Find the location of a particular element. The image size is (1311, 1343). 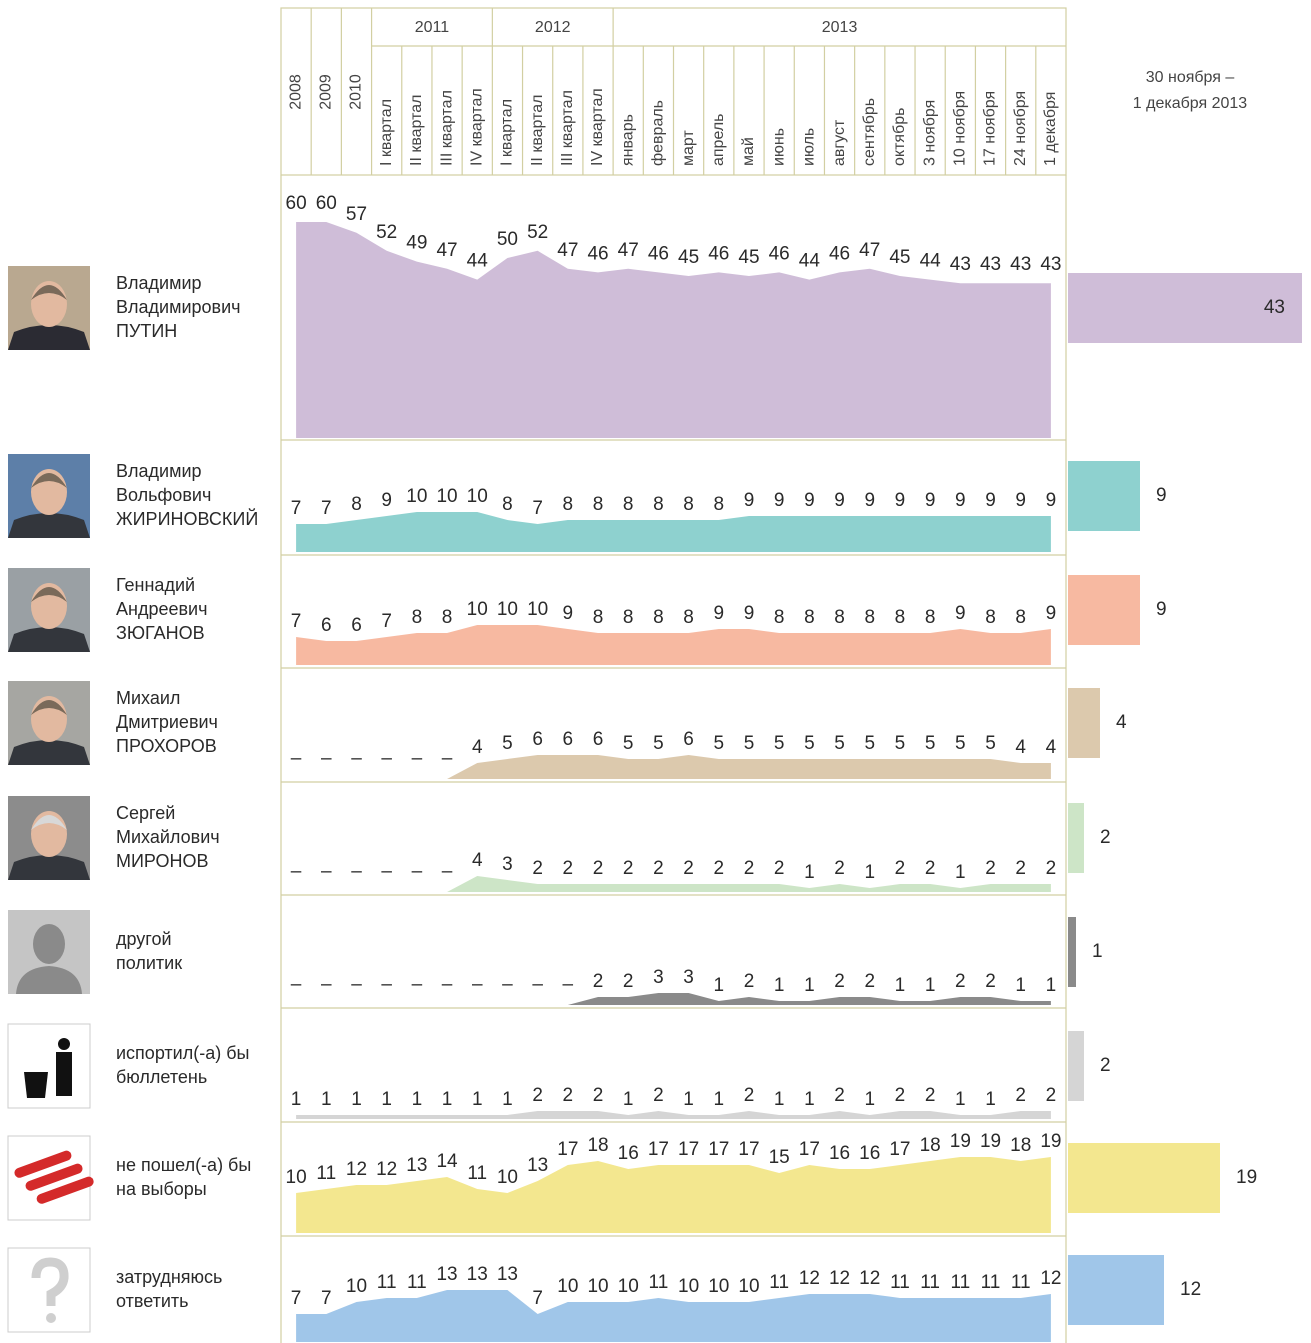

period-label: III квартал is located at coordinates (446, 128).